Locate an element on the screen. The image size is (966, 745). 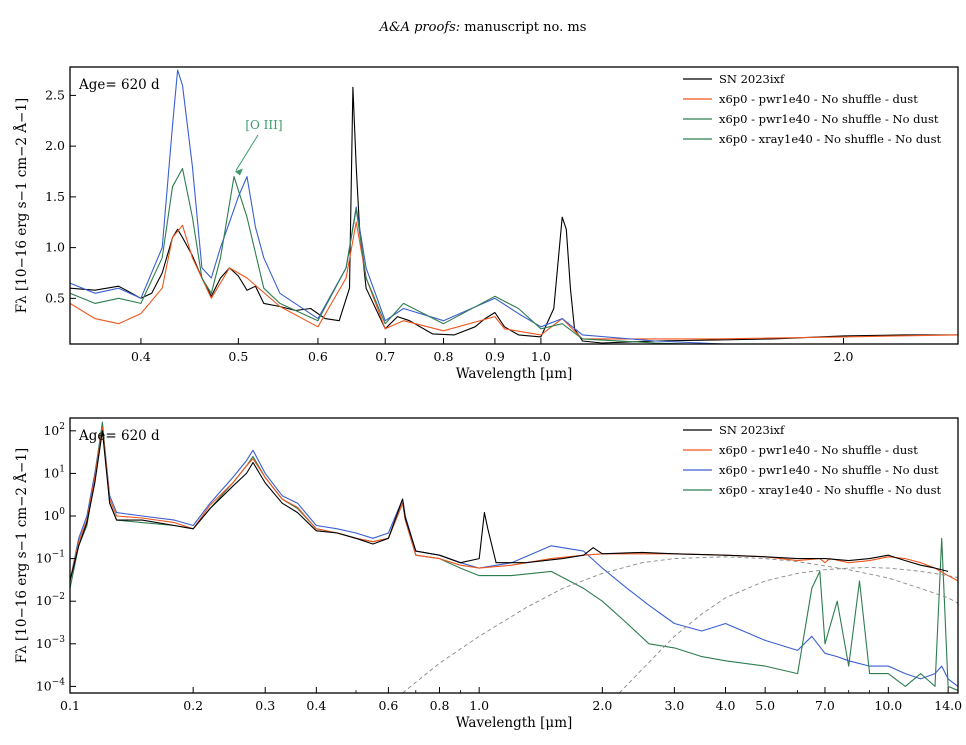
y-tick-label: 2.0 is located at coordinates (55, 145).